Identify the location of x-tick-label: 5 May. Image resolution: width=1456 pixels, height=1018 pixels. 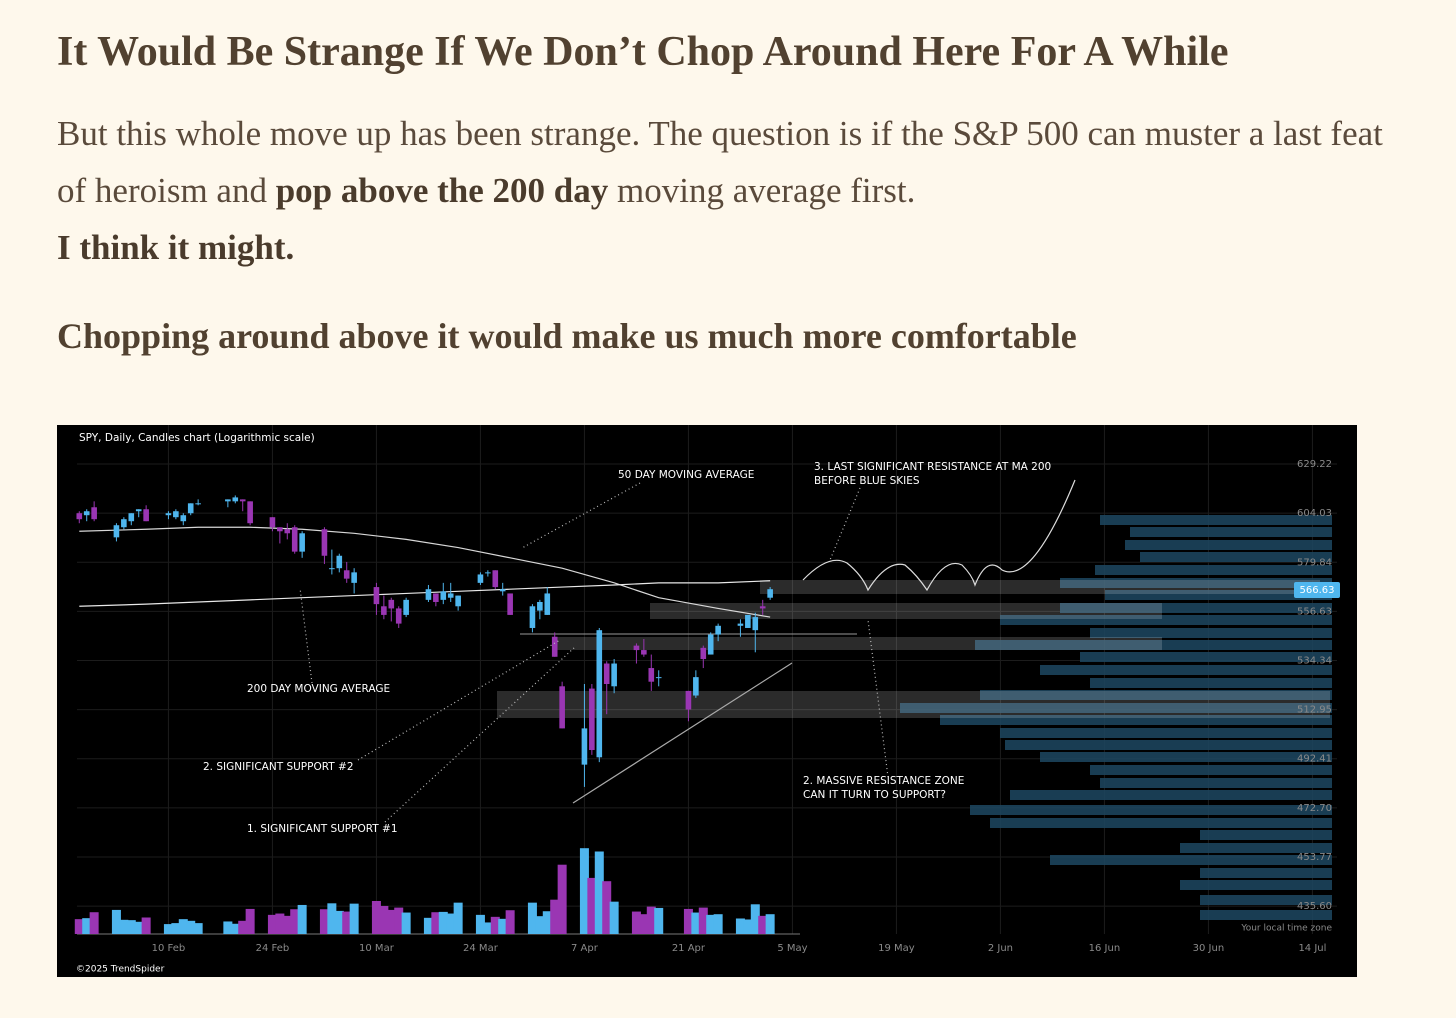
(792, 948).